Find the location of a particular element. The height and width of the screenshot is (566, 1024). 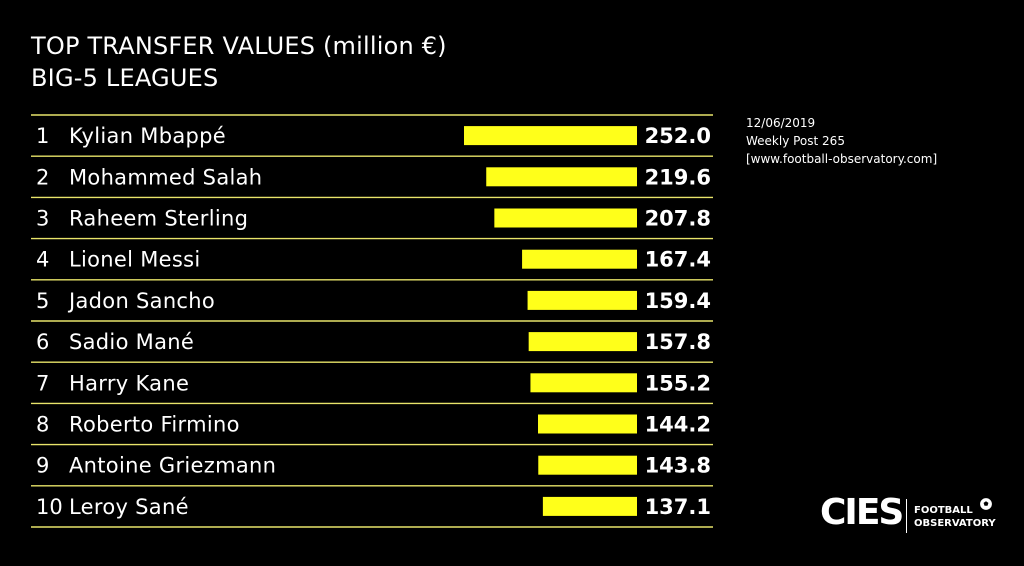

rank-label: 4 is located at coordinates (42, 260).